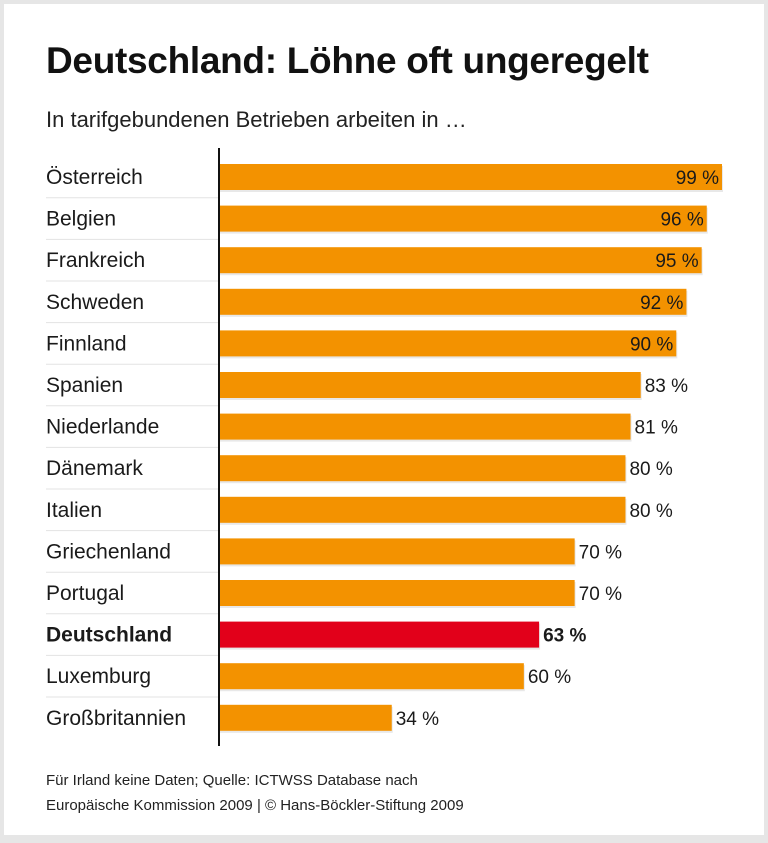 Image resolution: width=768 pixels, height=843 pixels. What do you see at coordinates (417, 719) in the screenshot?
I see `value-label: 34 %` at bounding box center [417, 719].